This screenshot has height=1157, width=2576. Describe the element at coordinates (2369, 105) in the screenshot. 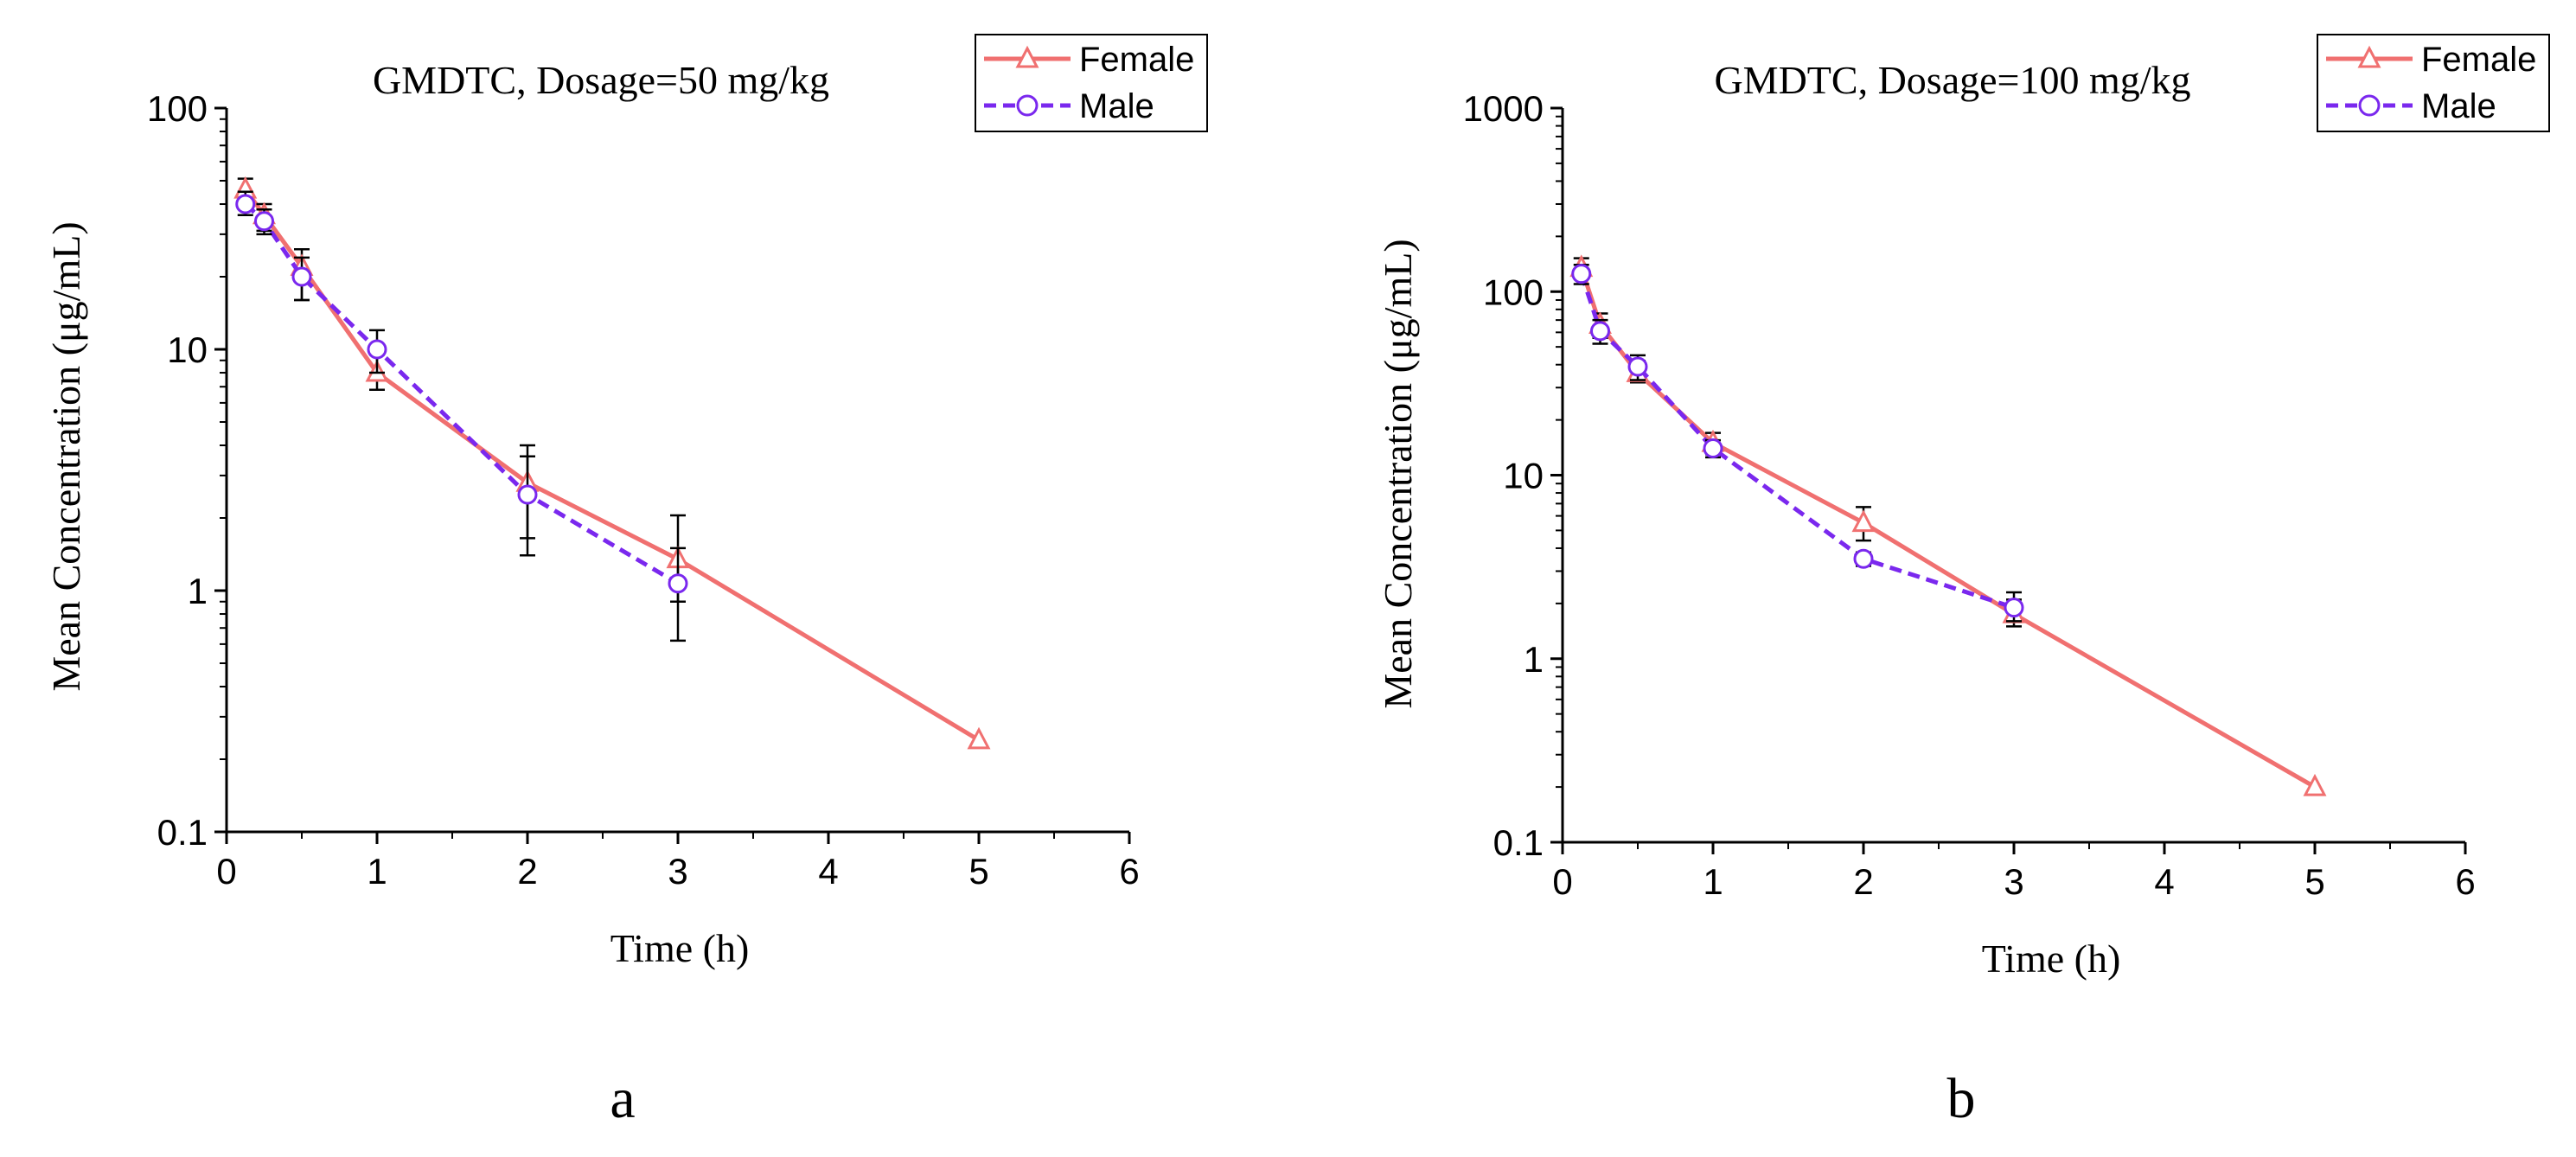

I see `legend-male-marker-b` at that location.